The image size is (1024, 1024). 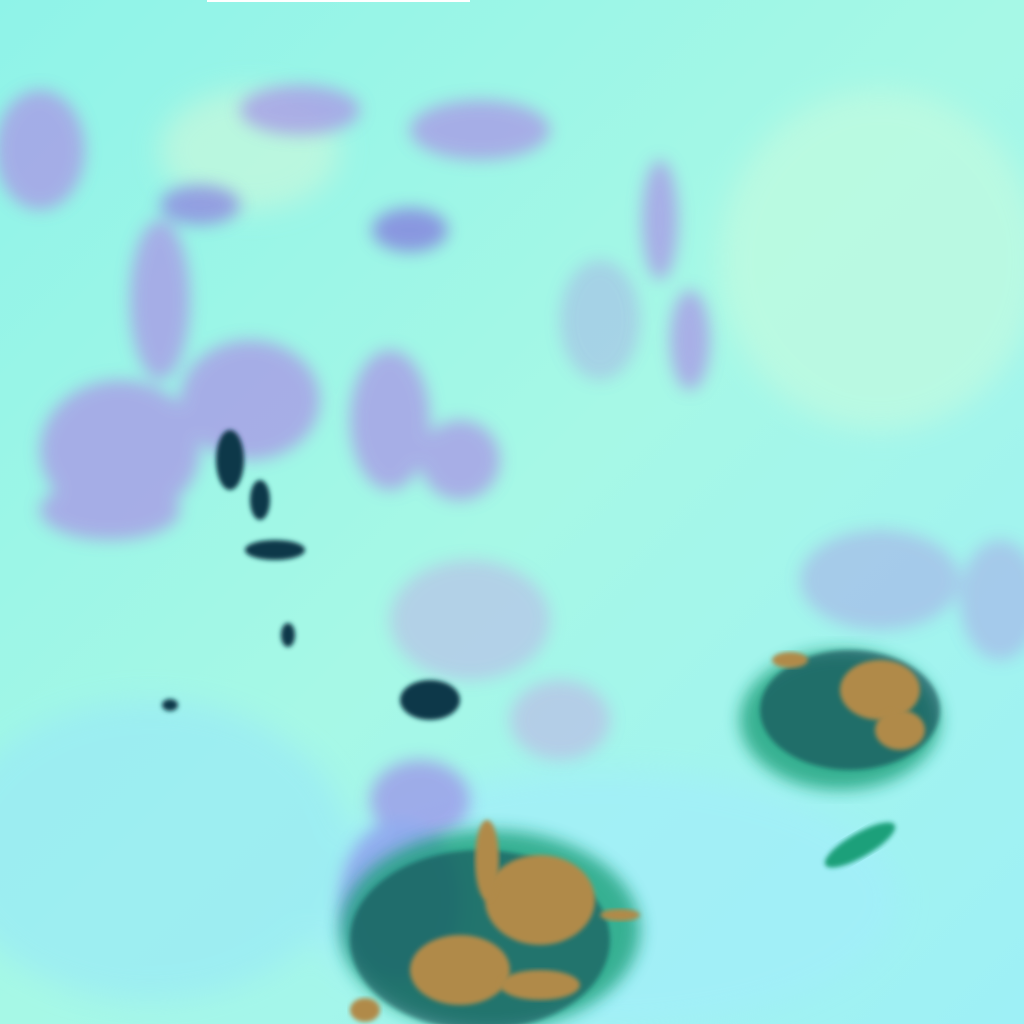 What do you see at coordinates (490, 922) in the screenshot?
I see `cloud-cluster-south` at bounding box center [490, 922].